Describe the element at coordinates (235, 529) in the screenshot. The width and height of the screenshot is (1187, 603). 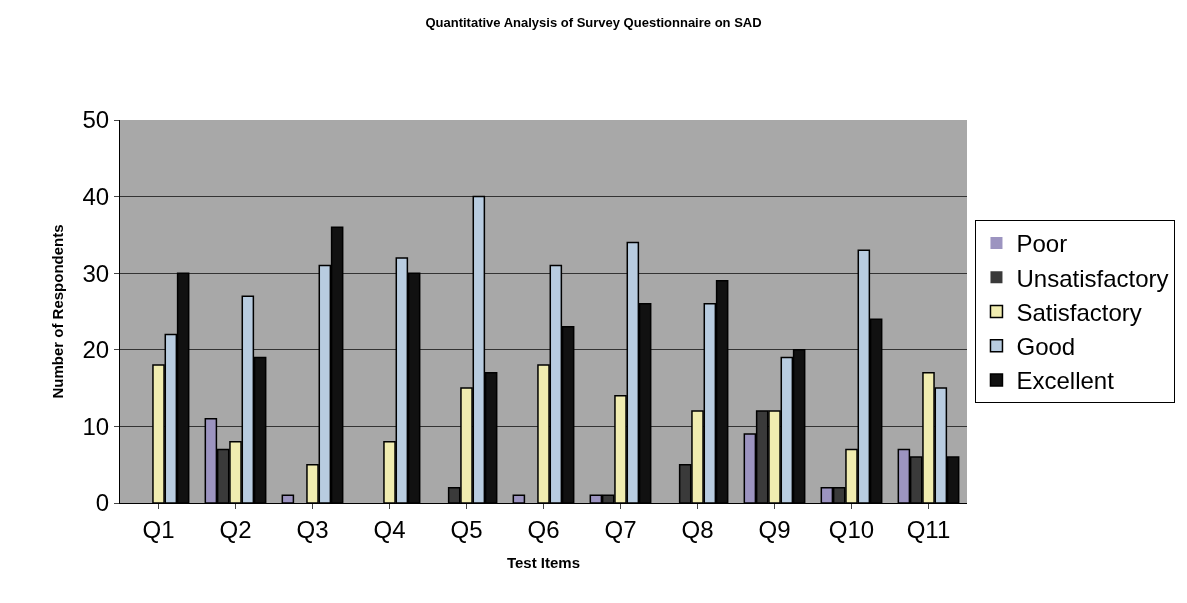
I see `x-tick-label: Q2` at that location.